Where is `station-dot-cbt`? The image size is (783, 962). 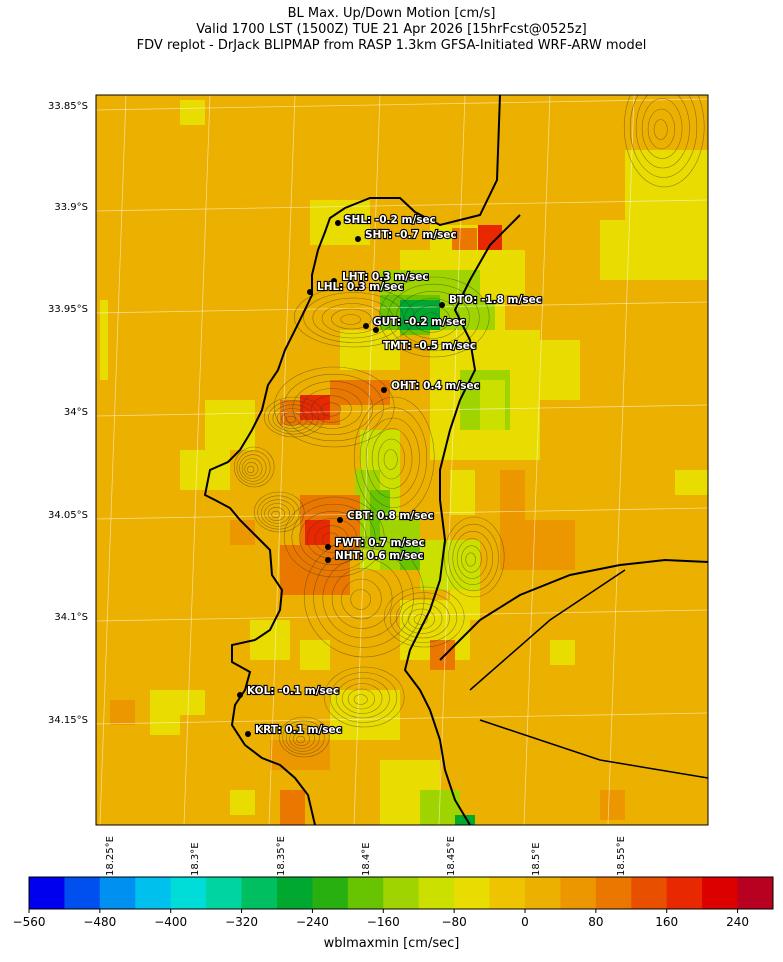
station-dot-cbt is located at coordinates (340, 520).